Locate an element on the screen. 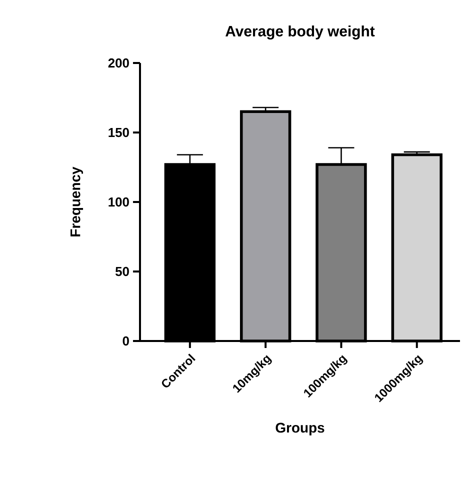  y-tick-label: 200 is located at coordinates (118, 63).